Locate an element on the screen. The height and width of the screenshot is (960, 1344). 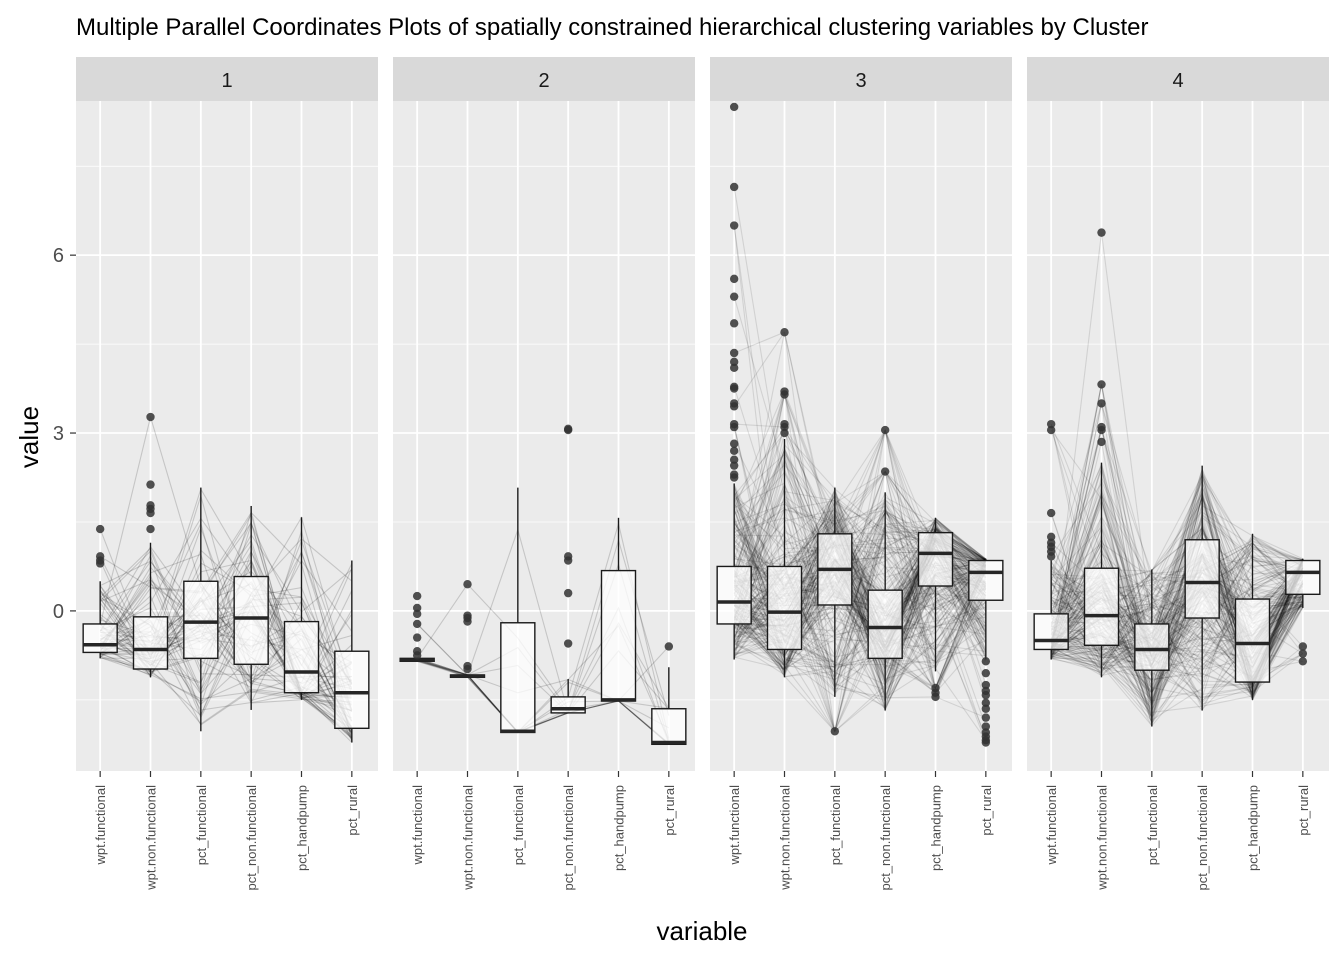
x-tick-label-wpt.functional: wpt.functional is located at coordinates (100, 825).